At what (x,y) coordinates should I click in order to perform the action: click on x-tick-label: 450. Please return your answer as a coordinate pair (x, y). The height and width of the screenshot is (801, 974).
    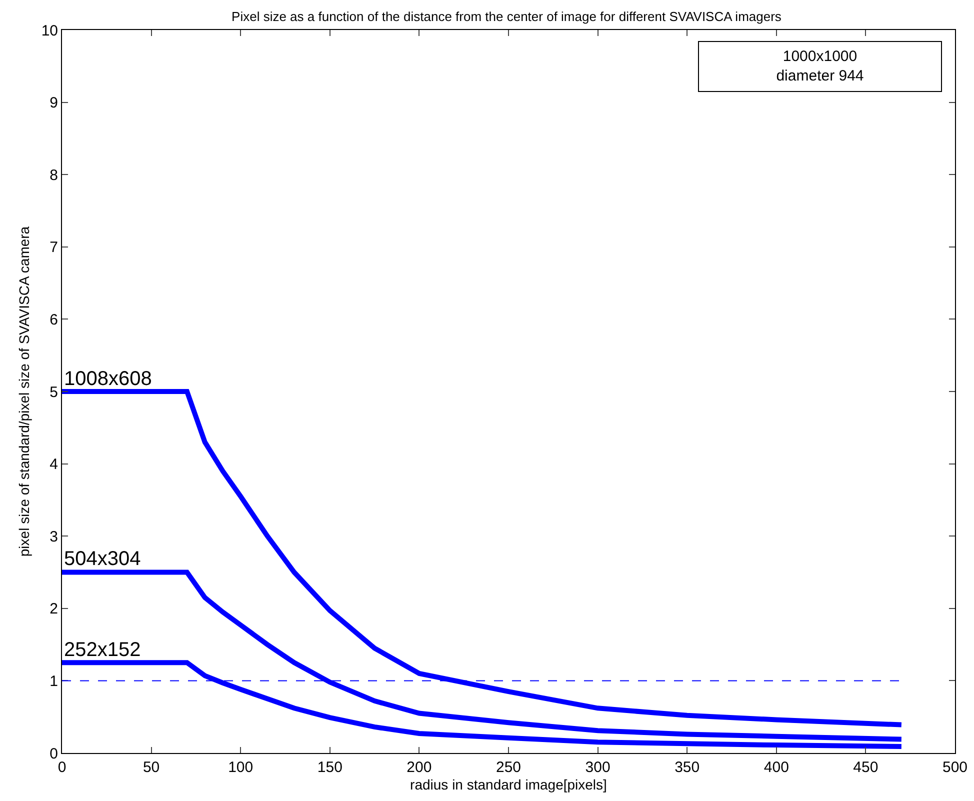
    Looking at the image, I should click on (865, 767).